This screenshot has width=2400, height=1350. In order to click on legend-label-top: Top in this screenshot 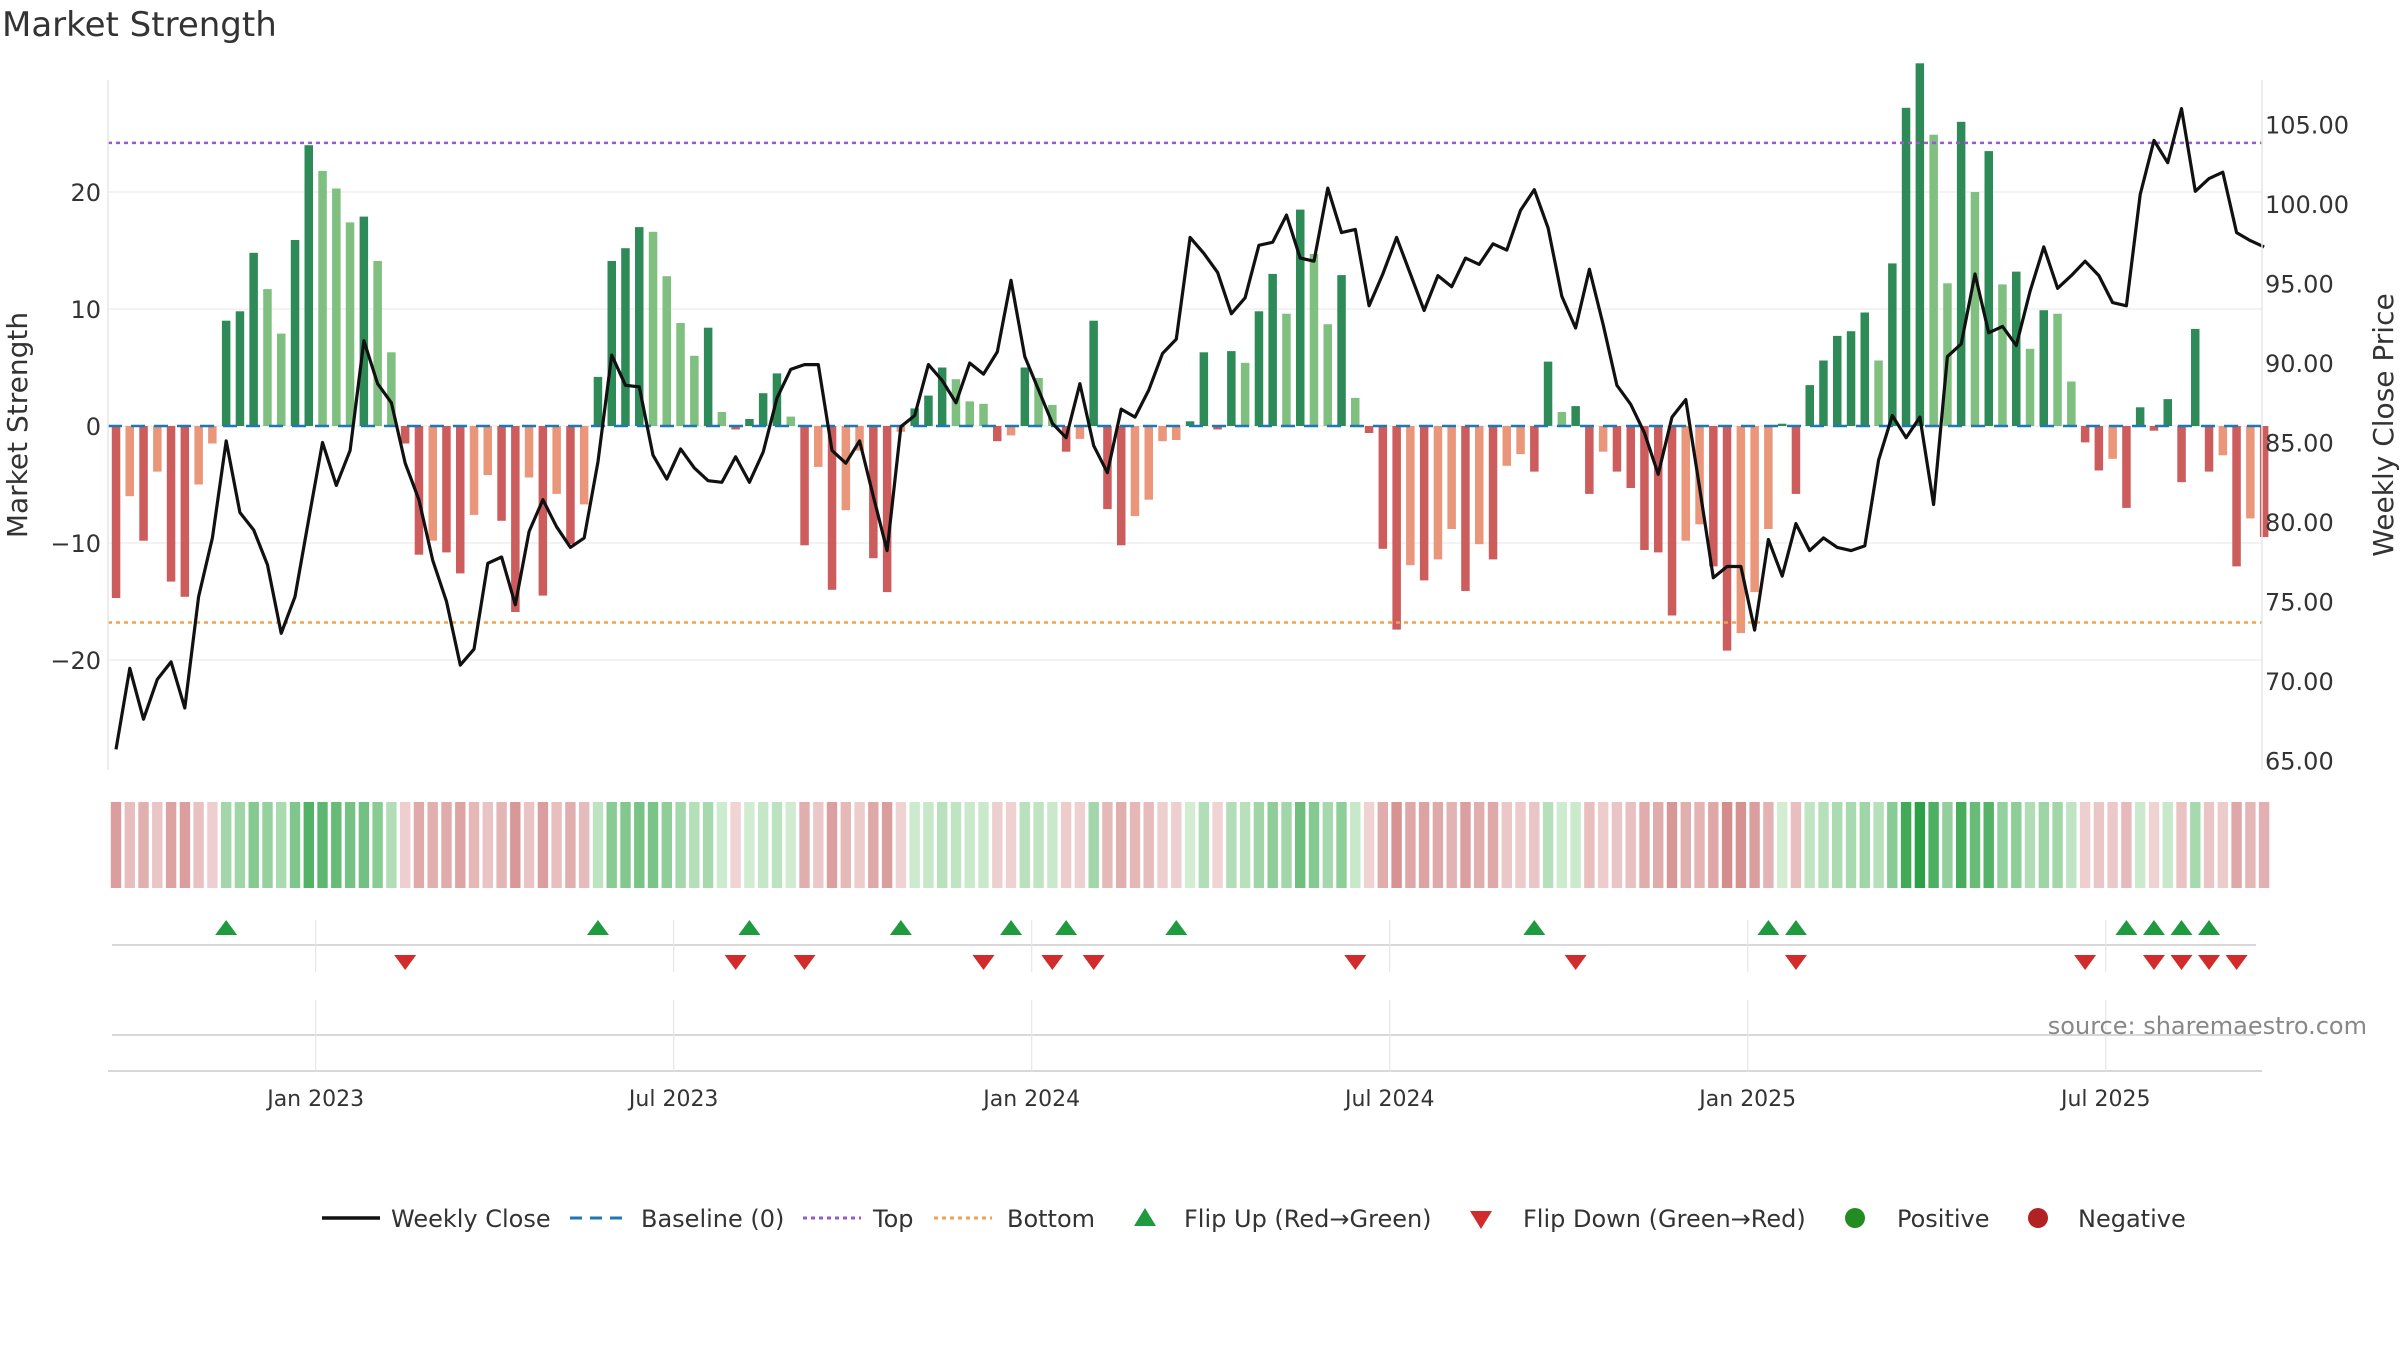, I will do `click(893, 1219)`.